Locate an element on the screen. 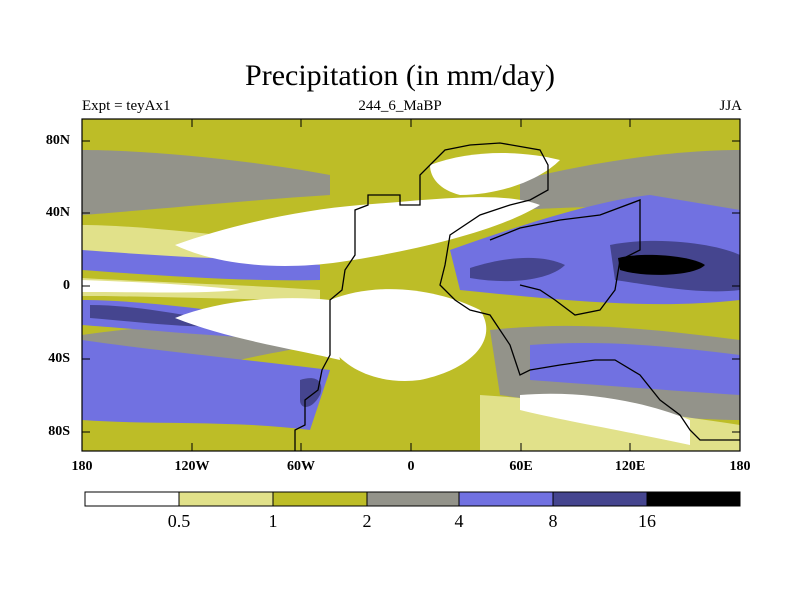 Image resolution: width=800 pixels, height=600 pixels. y-tick-label: 80S is located at coordinates (59, 431).